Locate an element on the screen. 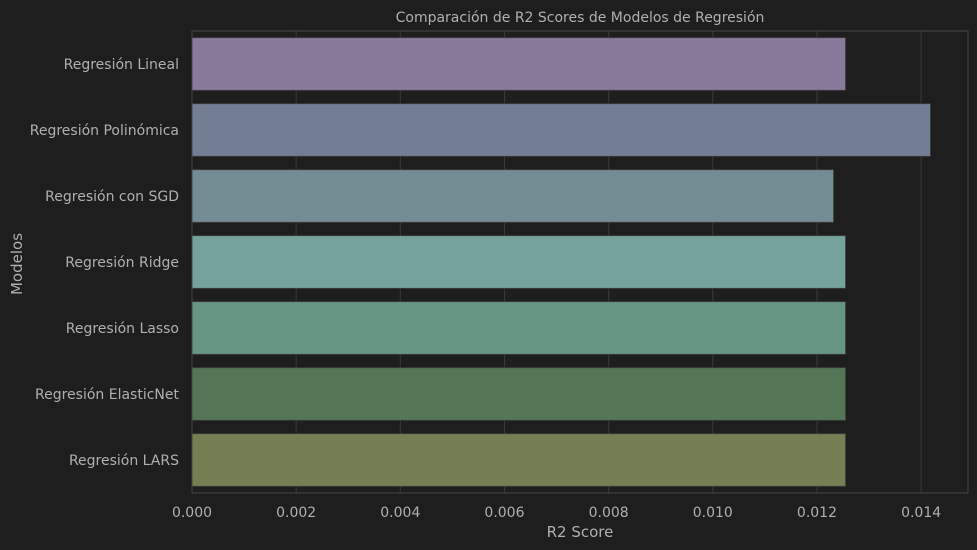  y-tick-label: Regresión Lineal is located at coordinates (121, 65).